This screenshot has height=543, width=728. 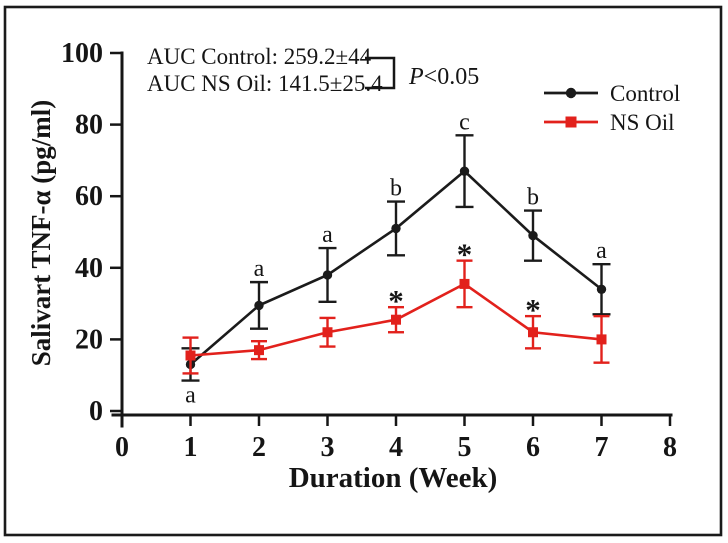 What do you see at coordinates (265, 83) in the screenshot?
I see `auc-nsoil-text: AUC NS Oil: 141.5±25.4` at bounding box center [265, 83].